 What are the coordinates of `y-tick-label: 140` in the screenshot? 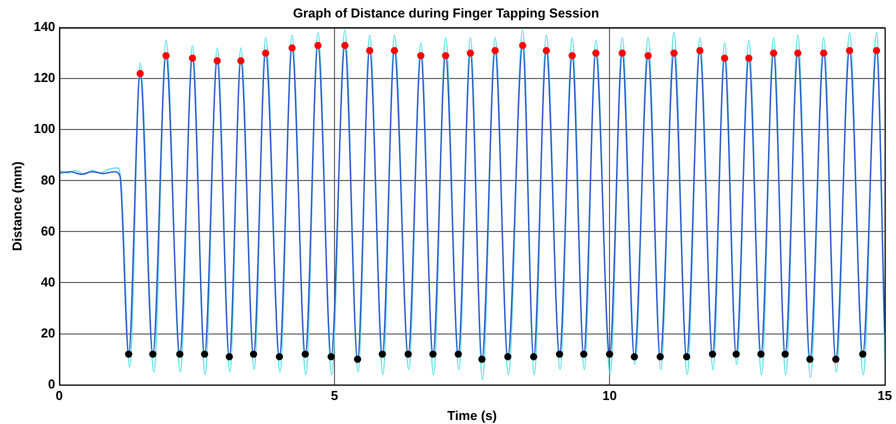 It's located at (45, 26).